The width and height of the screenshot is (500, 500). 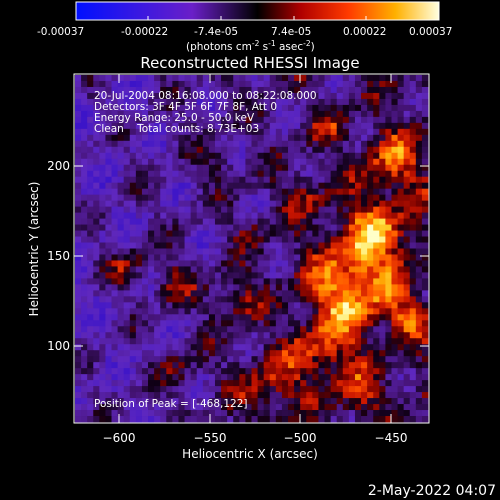 I want to click on x-tick-label: −600, so click(x=119, y=438).